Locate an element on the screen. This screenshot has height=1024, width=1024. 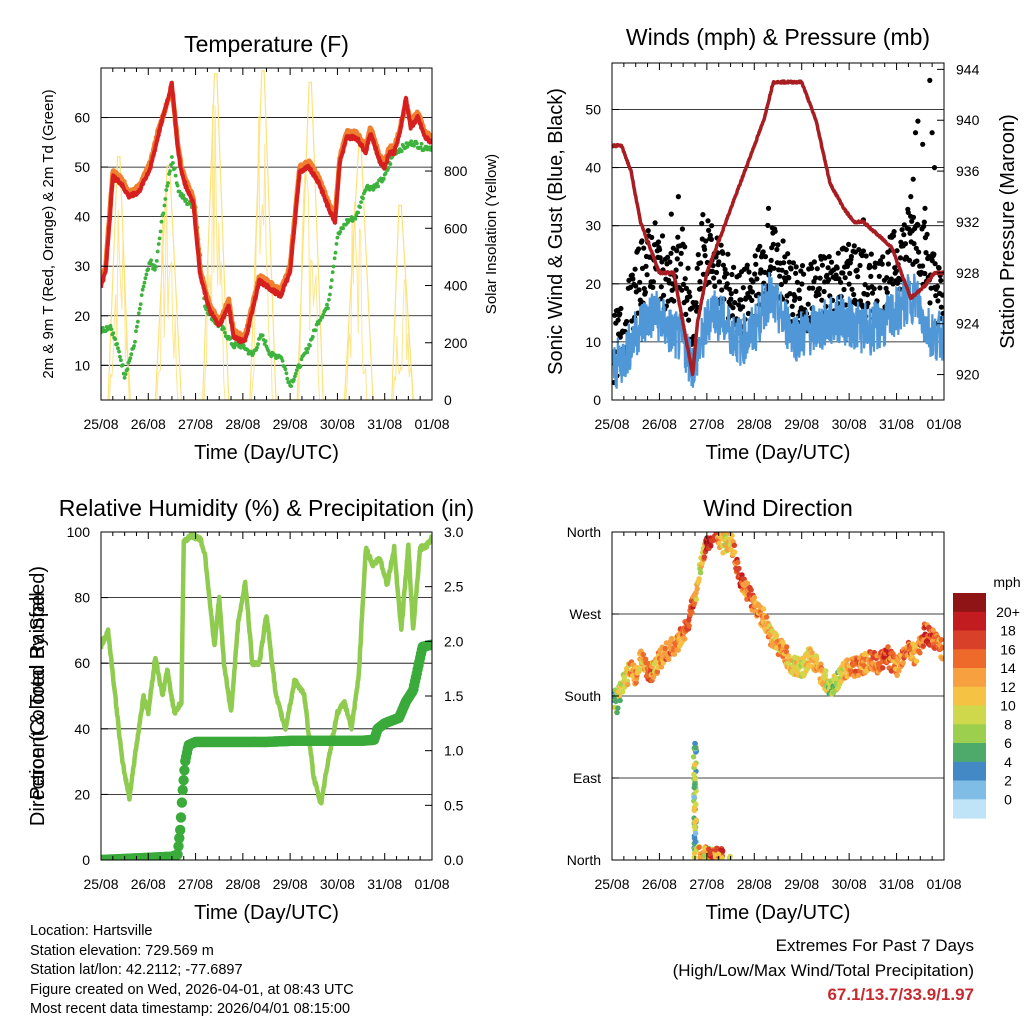
colorbar-label: 12 is located at coordinates (1008, 687).